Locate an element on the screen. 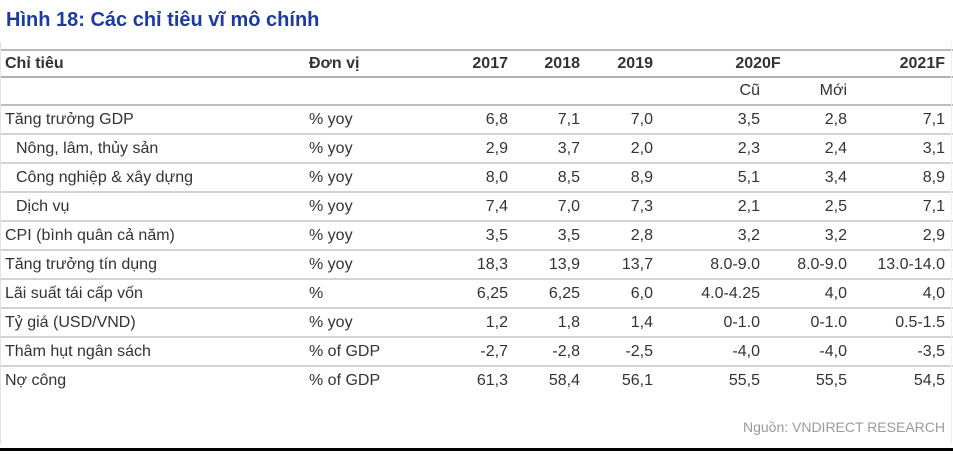 Image resolution: width=953 pixels, height=454 pixels. cell-2017: 7,4 is located at coordinates (475, 207).